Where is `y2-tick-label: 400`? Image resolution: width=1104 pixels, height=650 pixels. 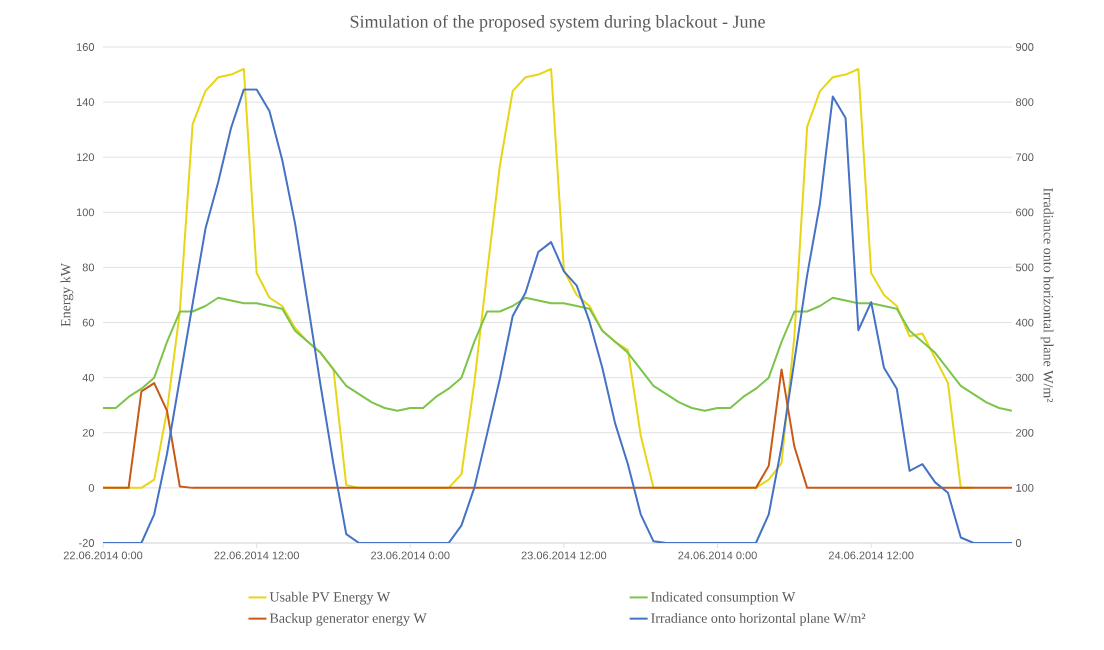
y2-tick-label: 400 is located at coordinates (1024, 322).